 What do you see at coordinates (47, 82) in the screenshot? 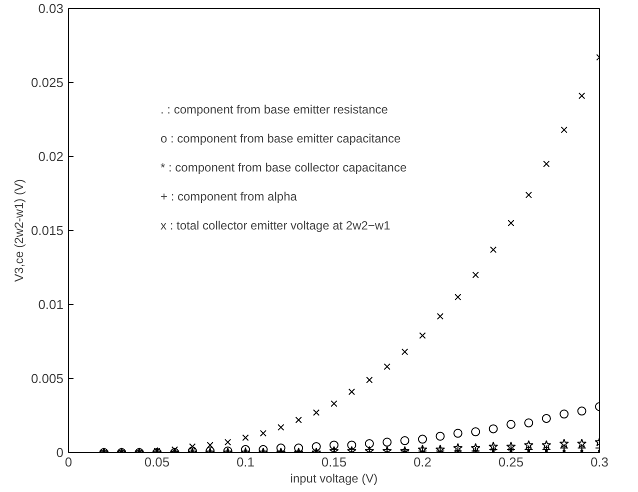
I see `y-tick-label: 0.025` at bounding box center [47, 82].